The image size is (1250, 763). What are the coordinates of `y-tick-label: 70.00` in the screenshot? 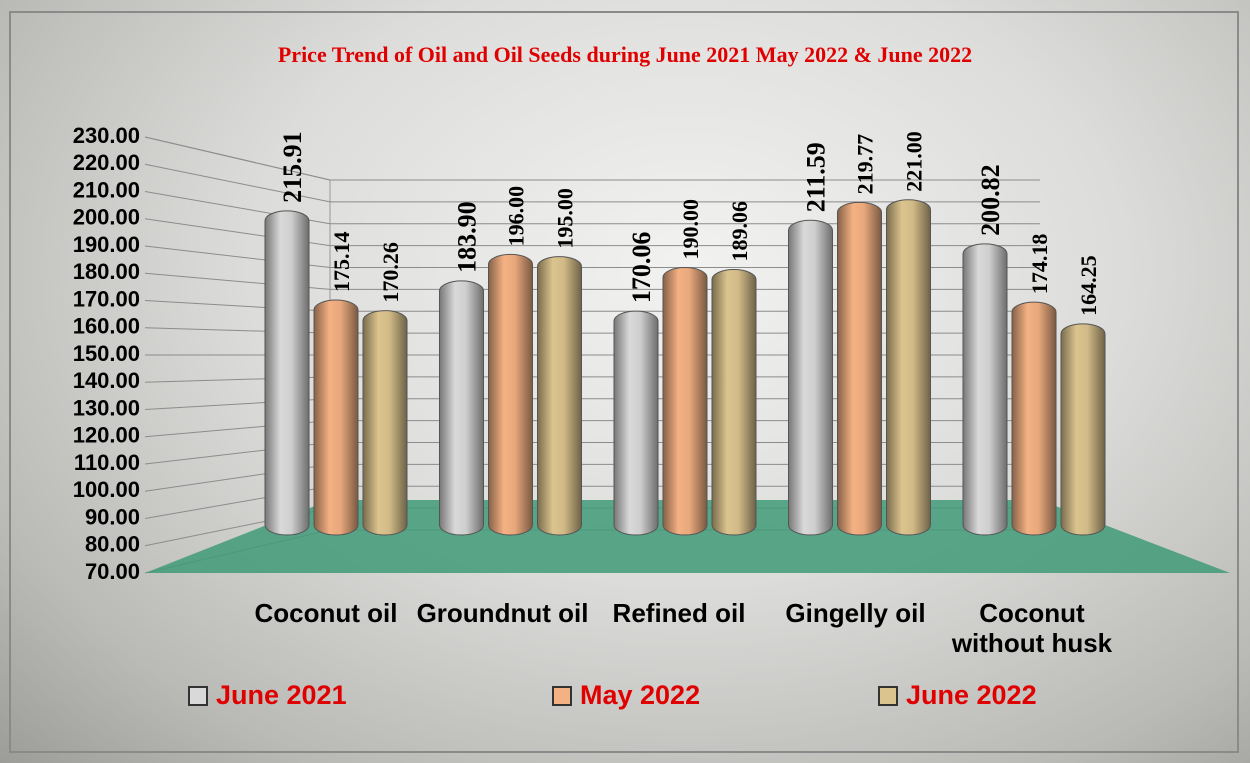 It's located at (112, 571).